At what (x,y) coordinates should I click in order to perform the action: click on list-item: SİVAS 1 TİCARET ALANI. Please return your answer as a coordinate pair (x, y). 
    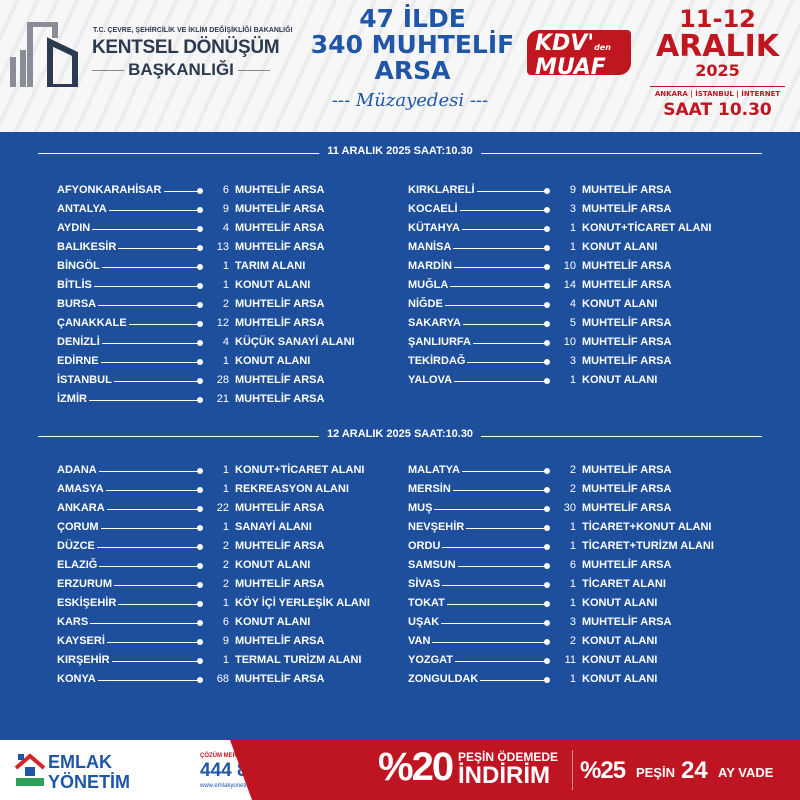
    Looking at the image, I should click on (578, 586).